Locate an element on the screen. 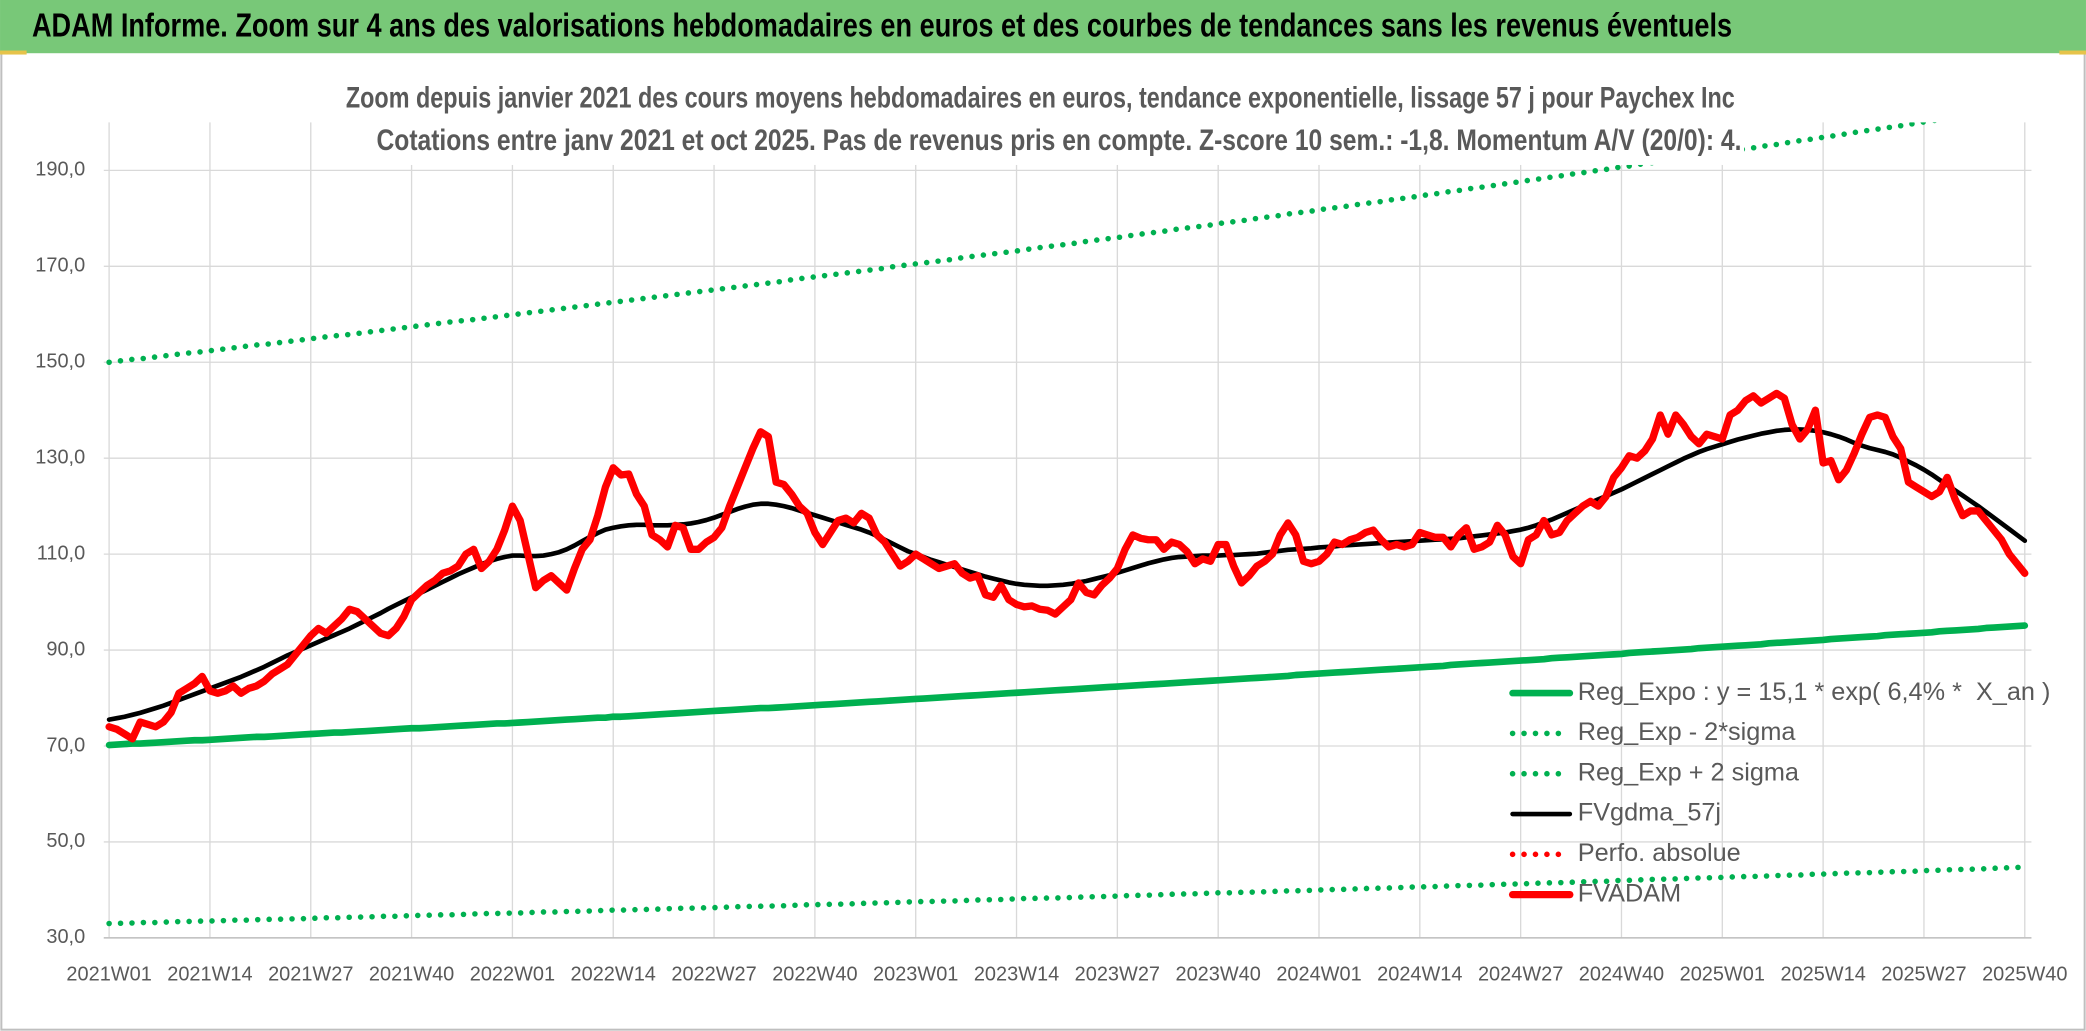 This screenshot has height=1031, width=2086. x-tick-label: 2022W40 is located at coordinates (814, 974).